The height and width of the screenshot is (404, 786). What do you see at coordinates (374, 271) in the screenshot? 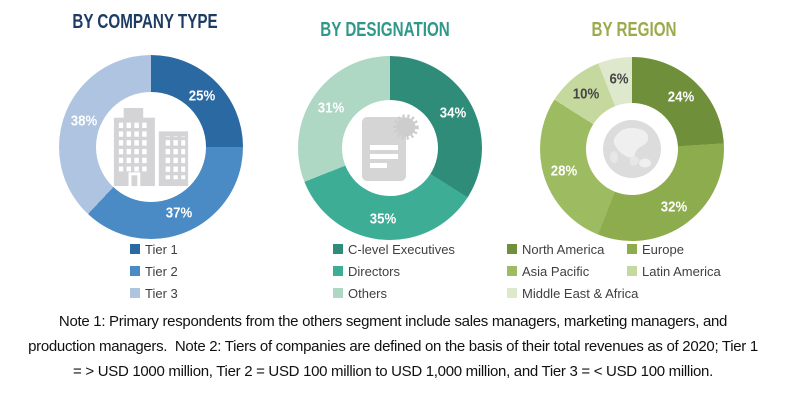
I see `legend-label: Directors` at bounding box center [374, 271].